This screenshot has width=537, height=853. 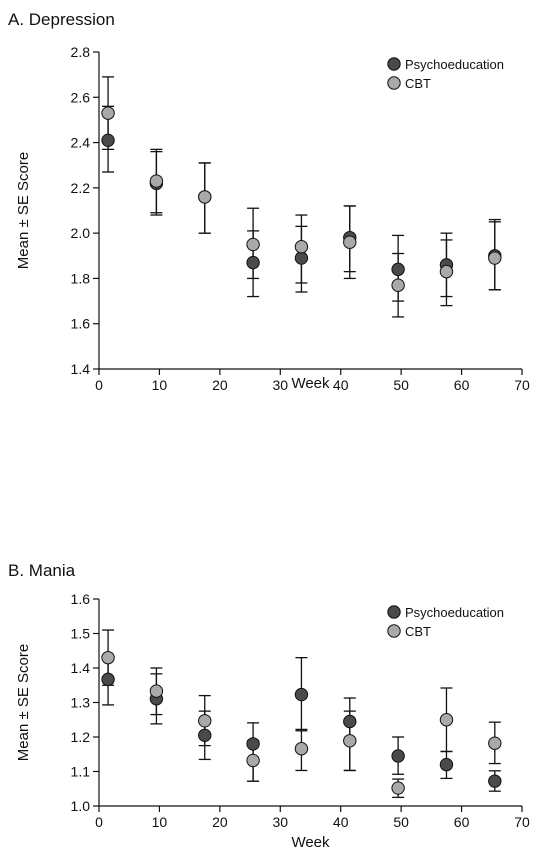 What do you see at coordinates (81, 52) in the screenshot?
I see `y-tick-label: 2.8` at bounding box center [81, 52].